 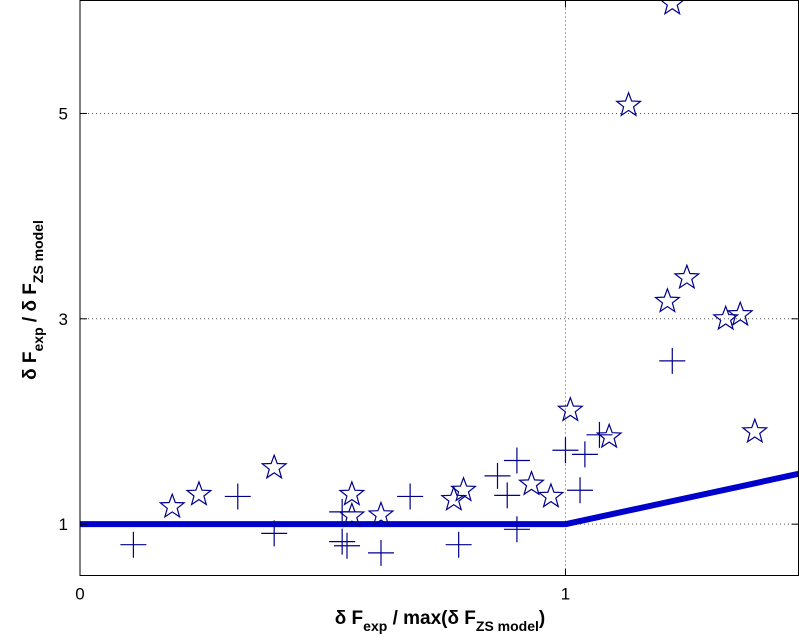 I want to click on y-tick-label: 5, so click(x=63, y=113).